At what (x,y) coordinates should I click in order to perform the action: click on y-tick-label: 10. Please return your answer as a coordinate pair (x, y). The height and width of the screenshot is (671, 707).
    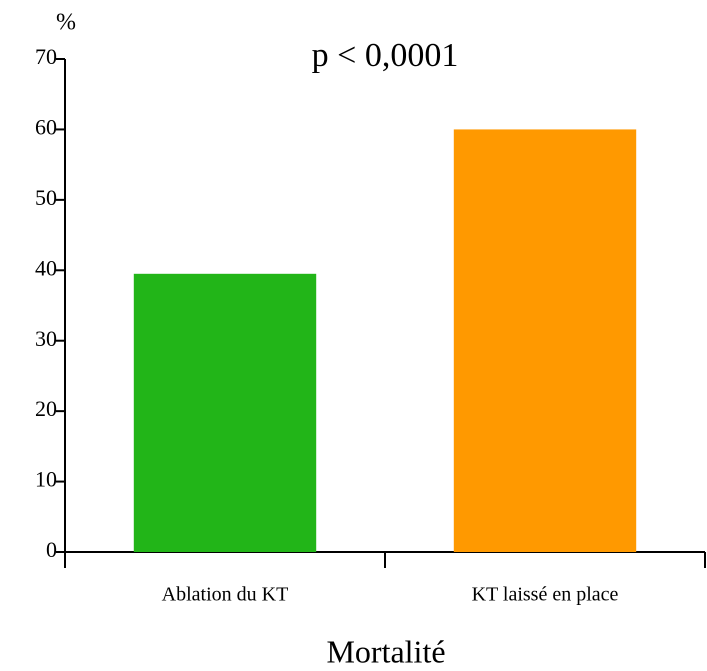
    Looking at the image, I should click on (46, 479).